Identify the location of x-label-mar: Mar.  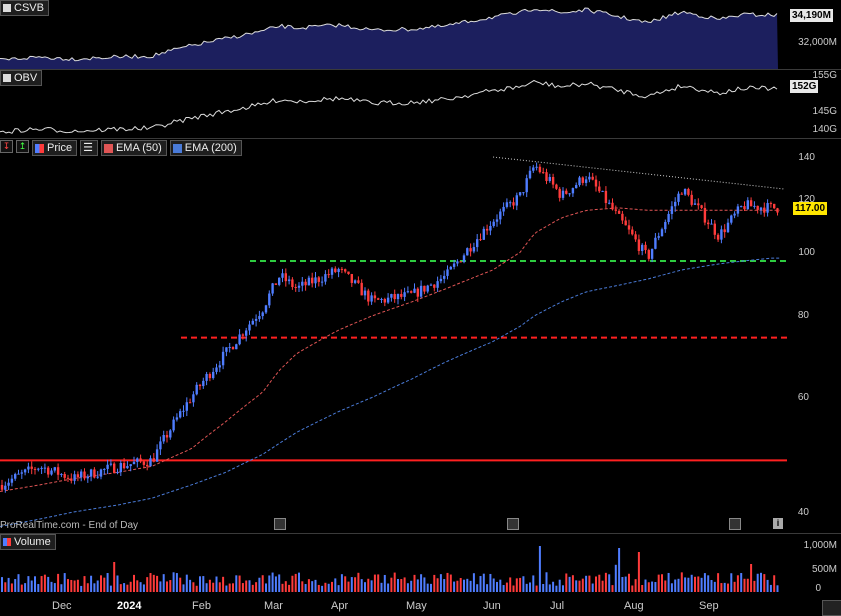
(273, 606).